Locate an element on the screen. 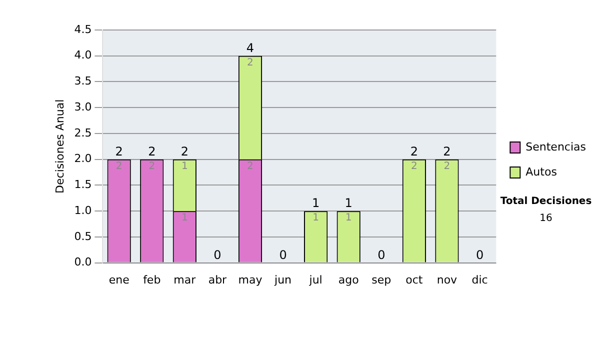  total-label: 4 is located at coordinates (250, 47).